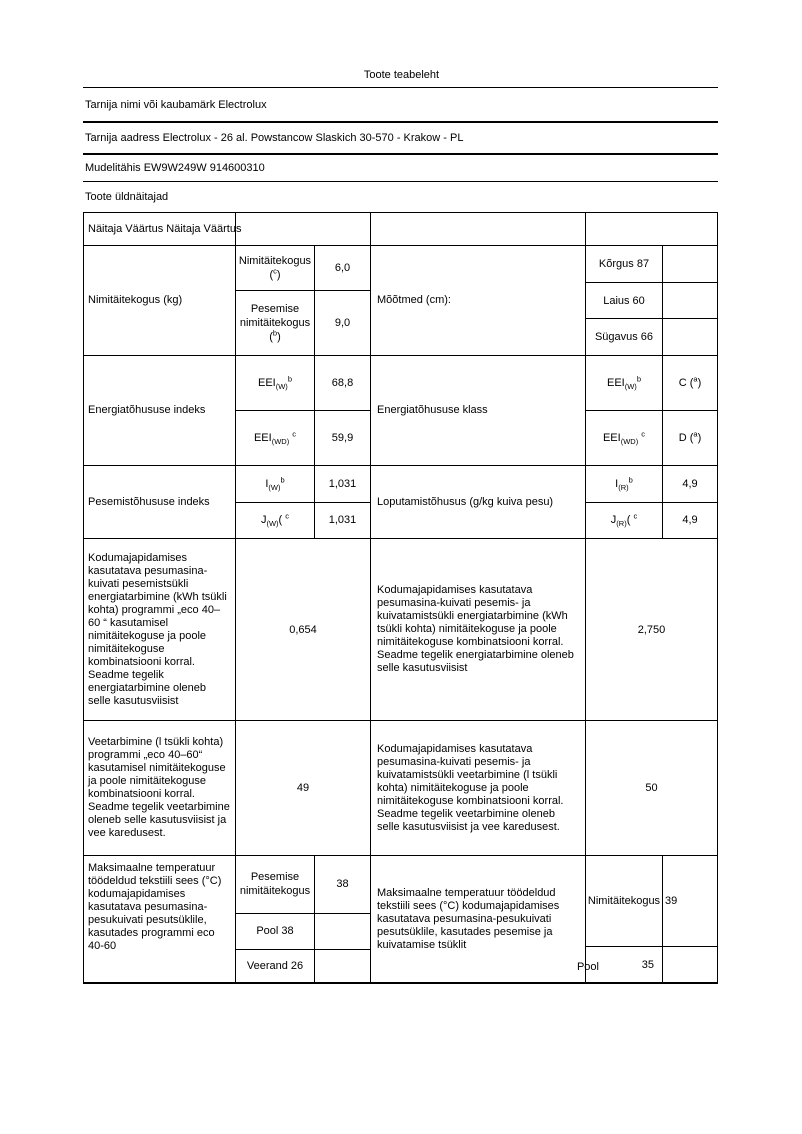  Describe the element at coordinates (342, 932) in the screenshot. I see `max-temp-half-value-cell` at that location.